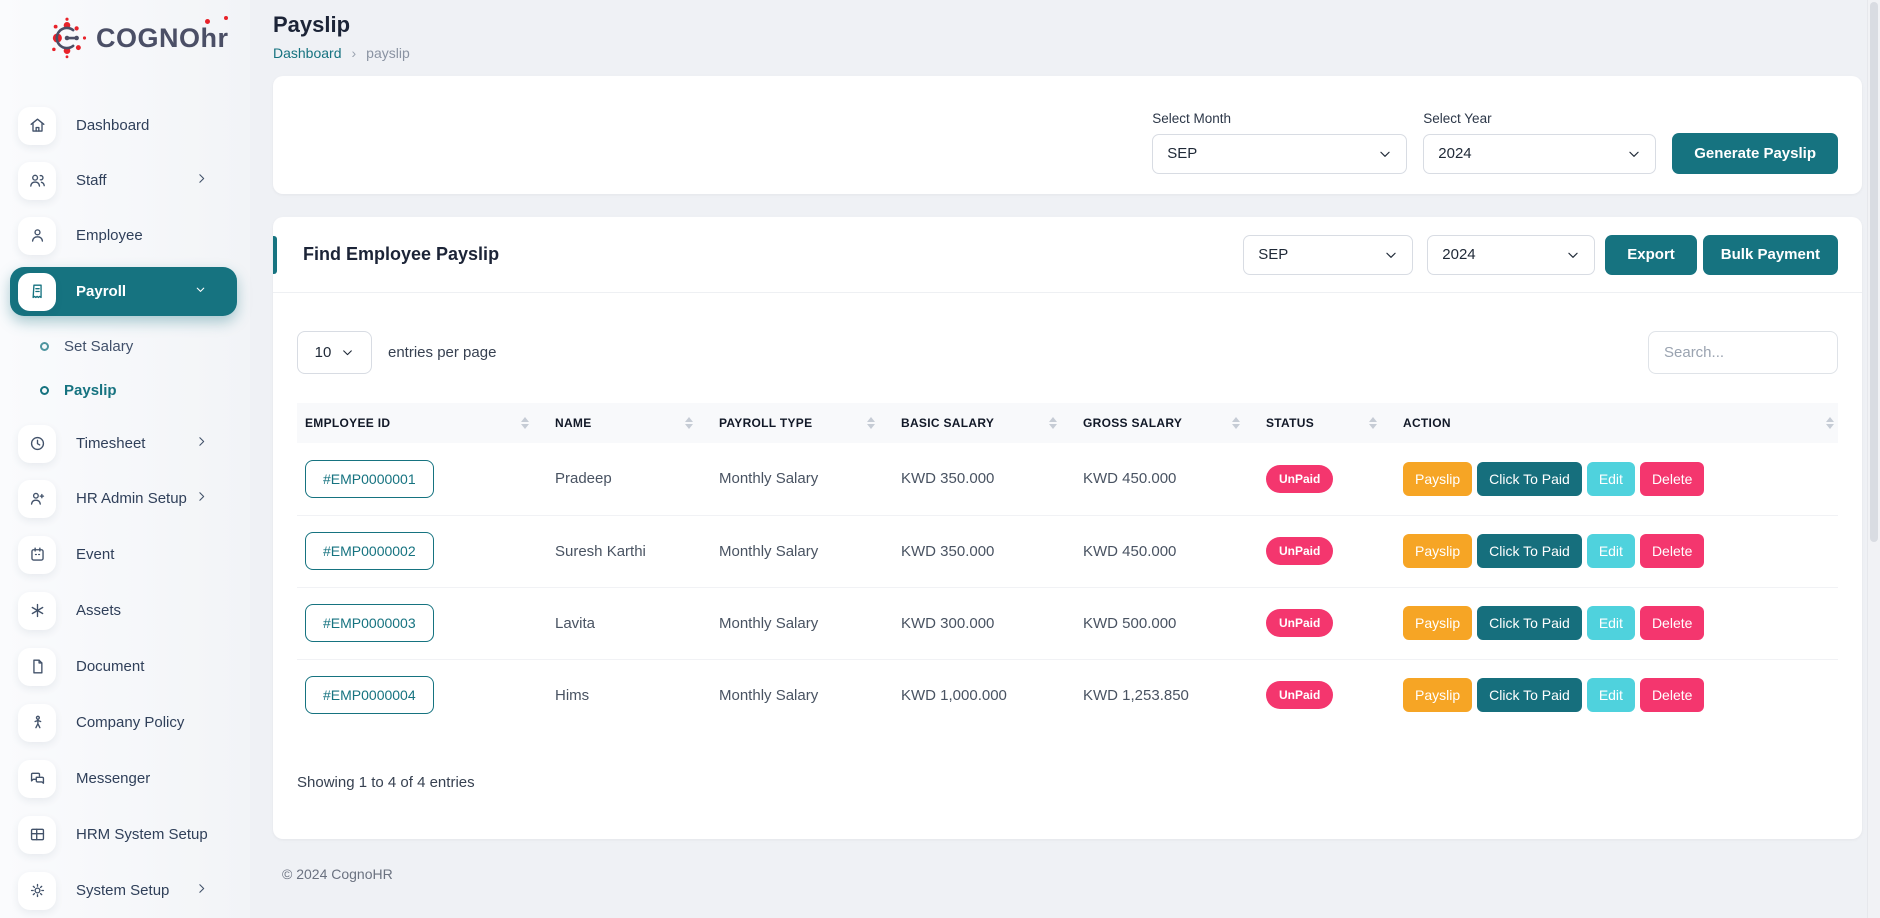  Describe the element at coordinates (128, 666) in the screenshot. I see `sidebar-item-document: Document` at that location.